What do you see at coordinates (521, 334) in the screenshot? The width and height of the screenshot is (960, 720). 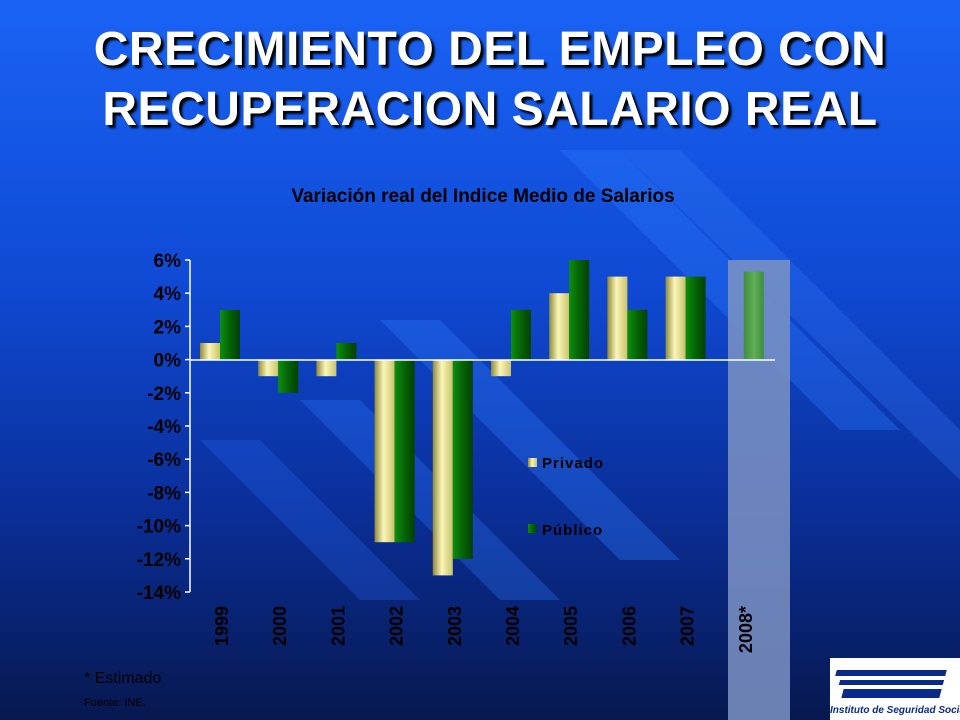 I see `bar-publico-2004` at bounding box center [521, 334].